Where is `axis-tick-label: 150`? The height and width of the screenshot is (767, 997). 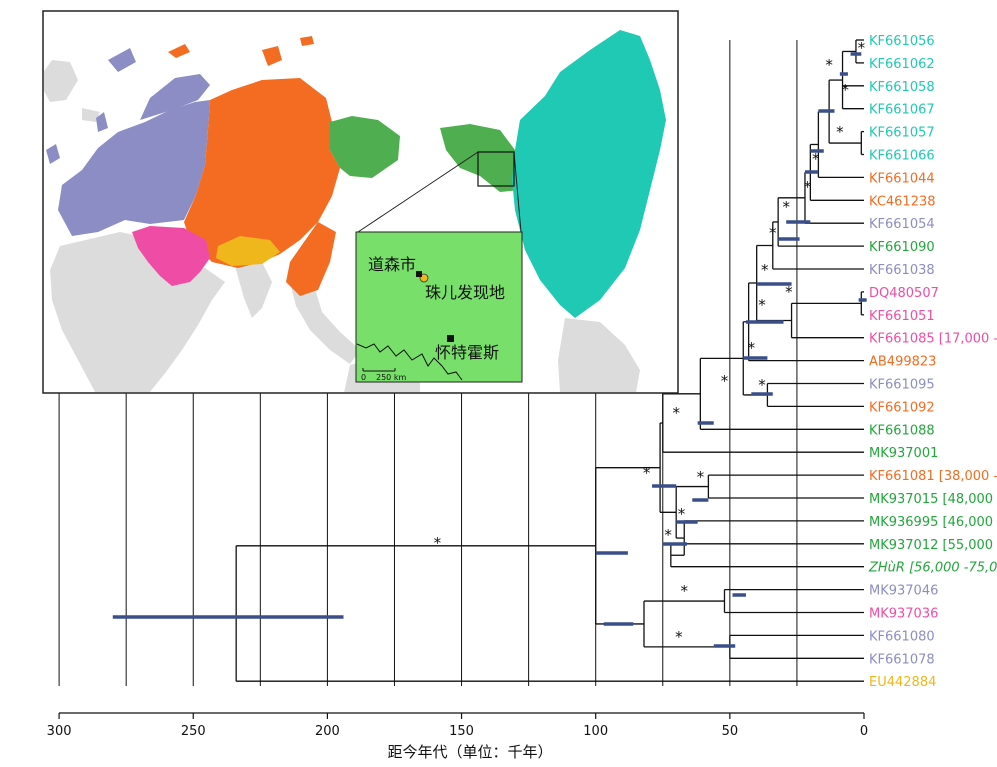
axis-tick-label: 150 is located at coordinates (461, 731).